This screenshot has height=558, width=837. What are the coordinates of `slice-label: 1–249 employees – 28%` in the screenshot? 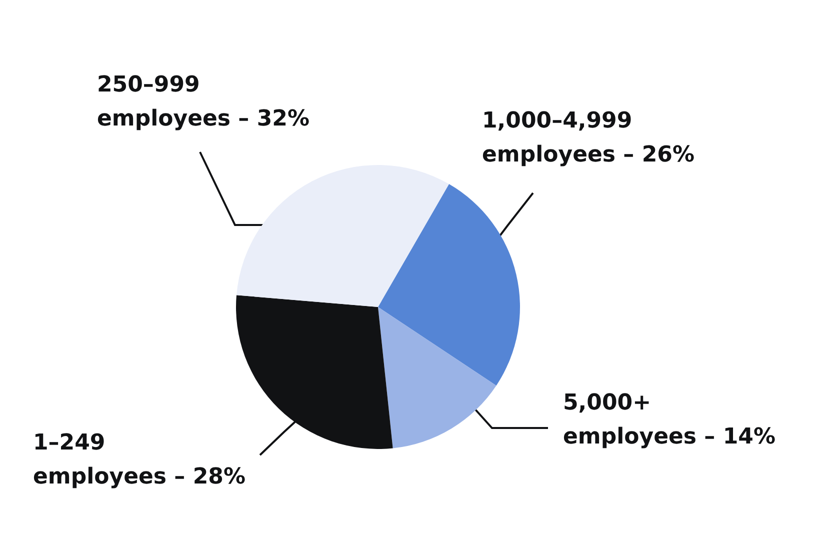 It's located at (139, 460).